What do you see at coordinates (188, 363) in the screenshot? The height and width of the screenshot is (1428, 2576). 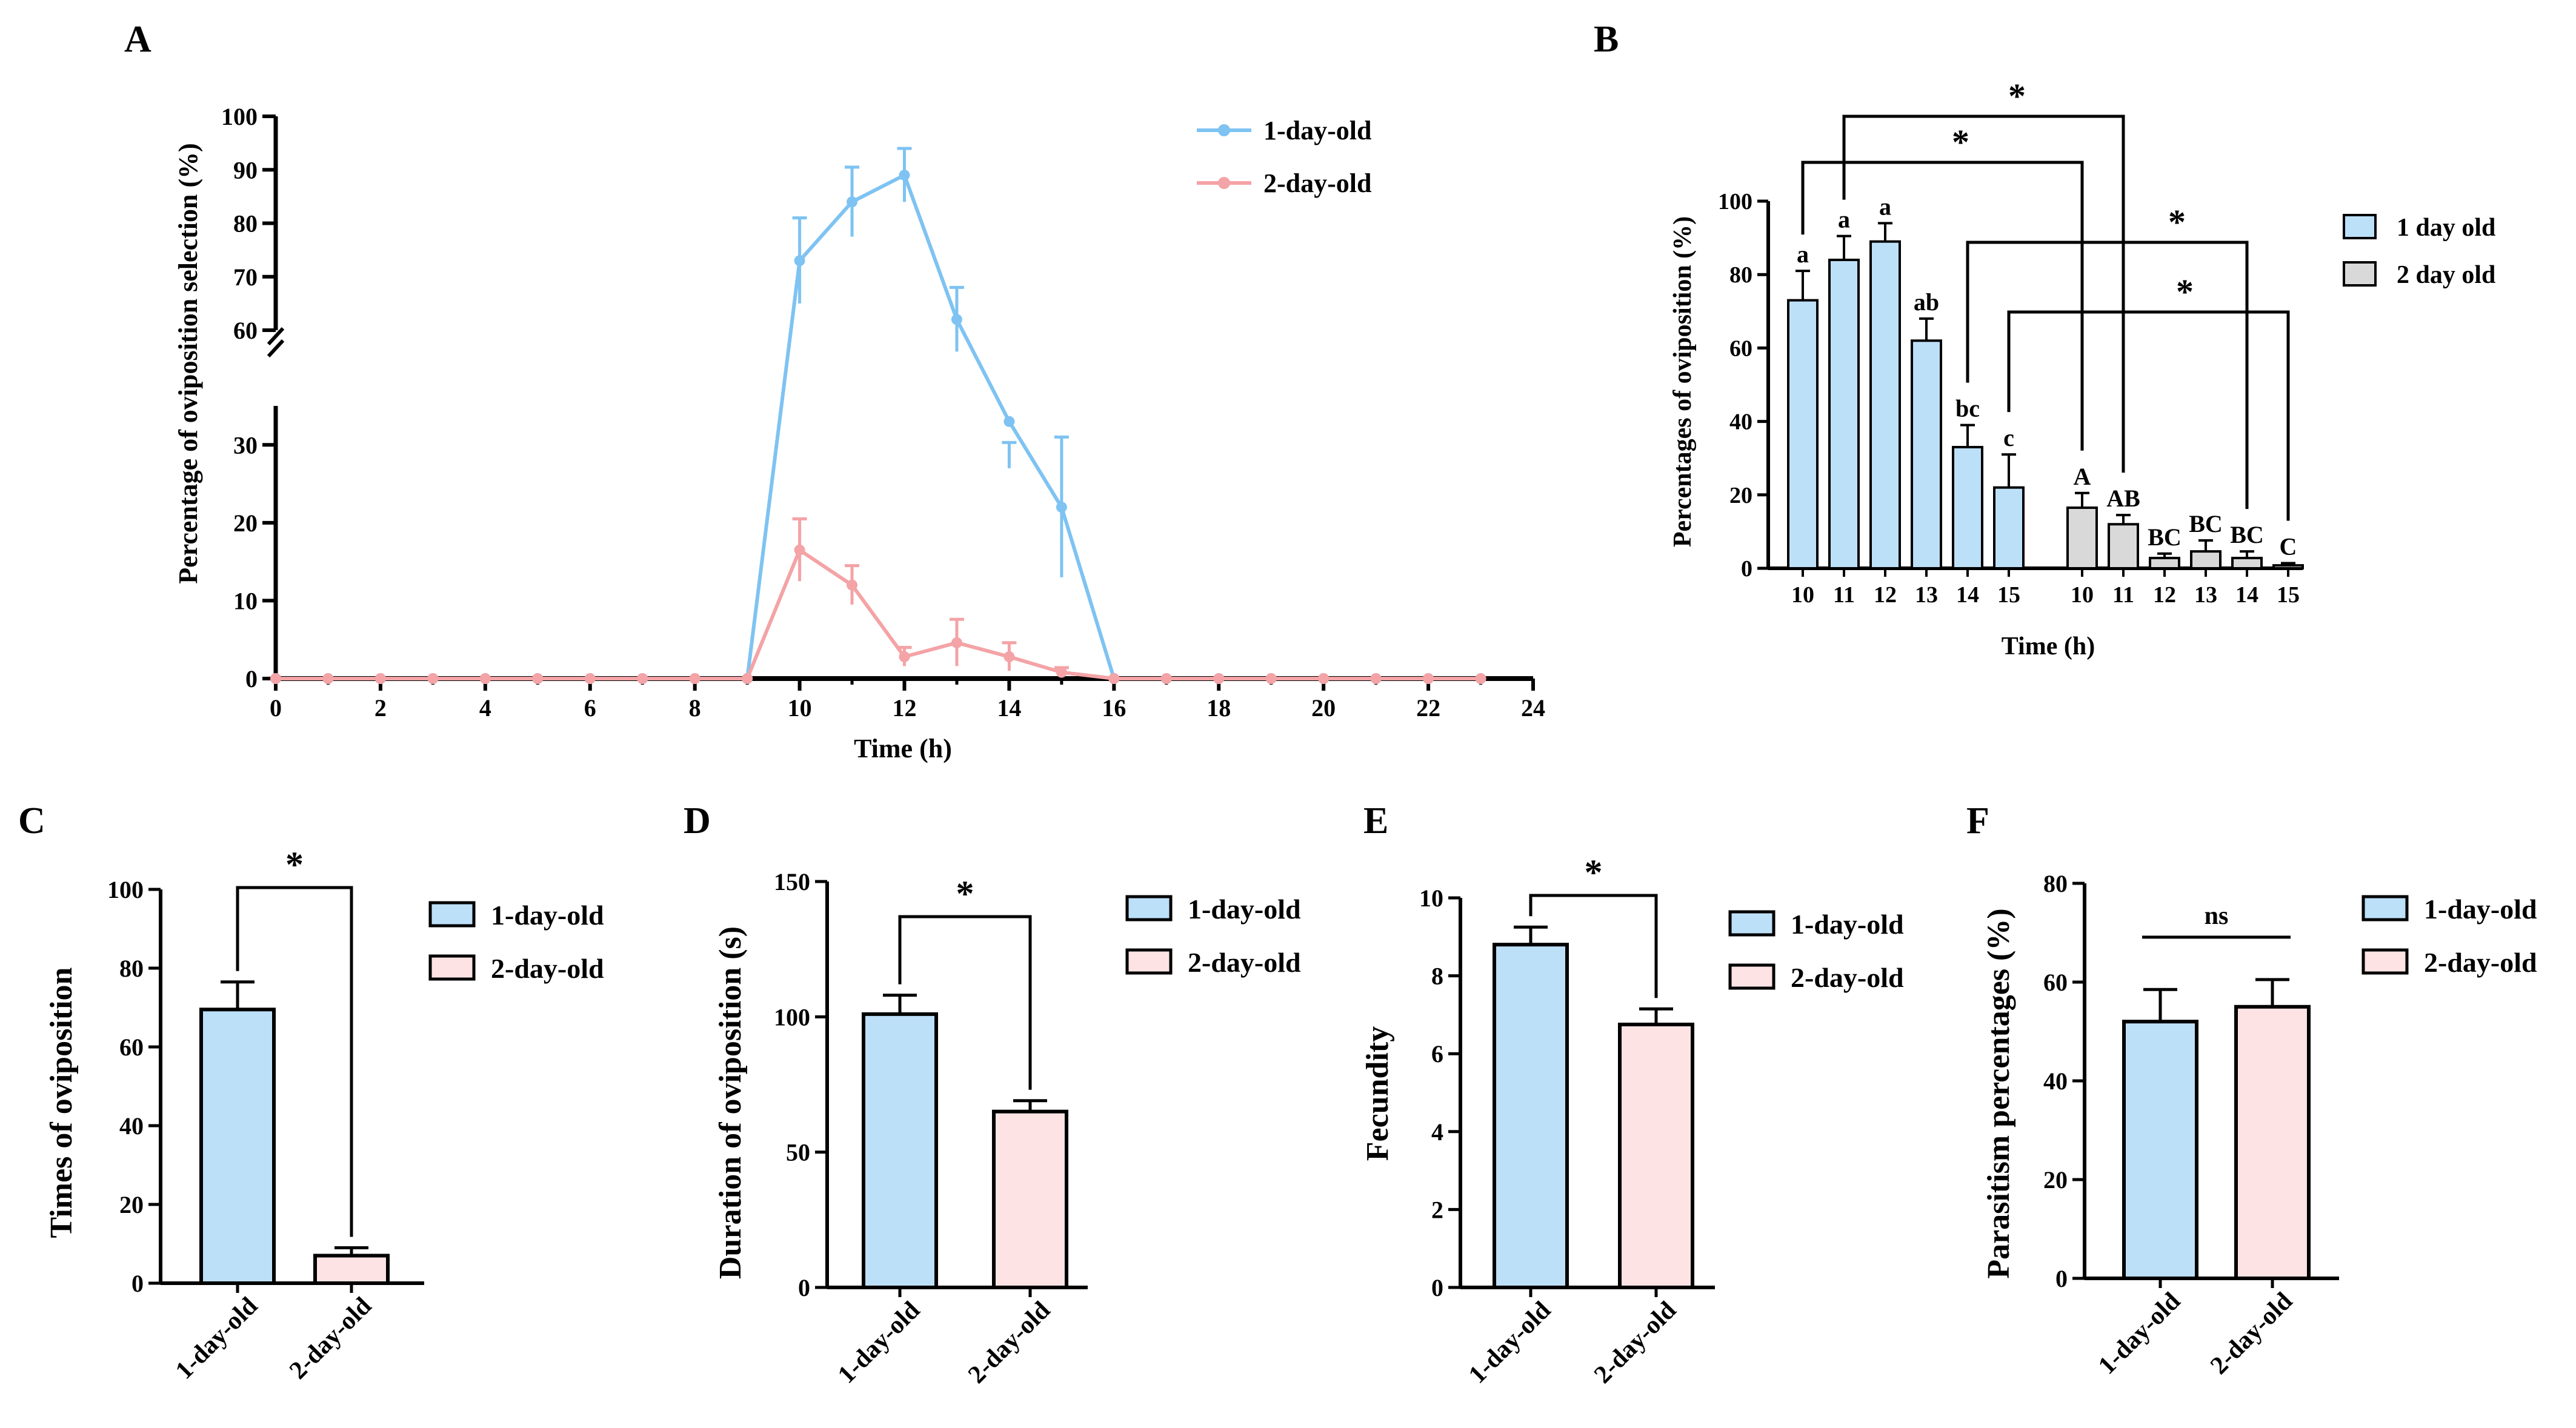 I see `panel-a-ylabel: Percentage of oviposition selection (%)` at bounding box center [188, 363].